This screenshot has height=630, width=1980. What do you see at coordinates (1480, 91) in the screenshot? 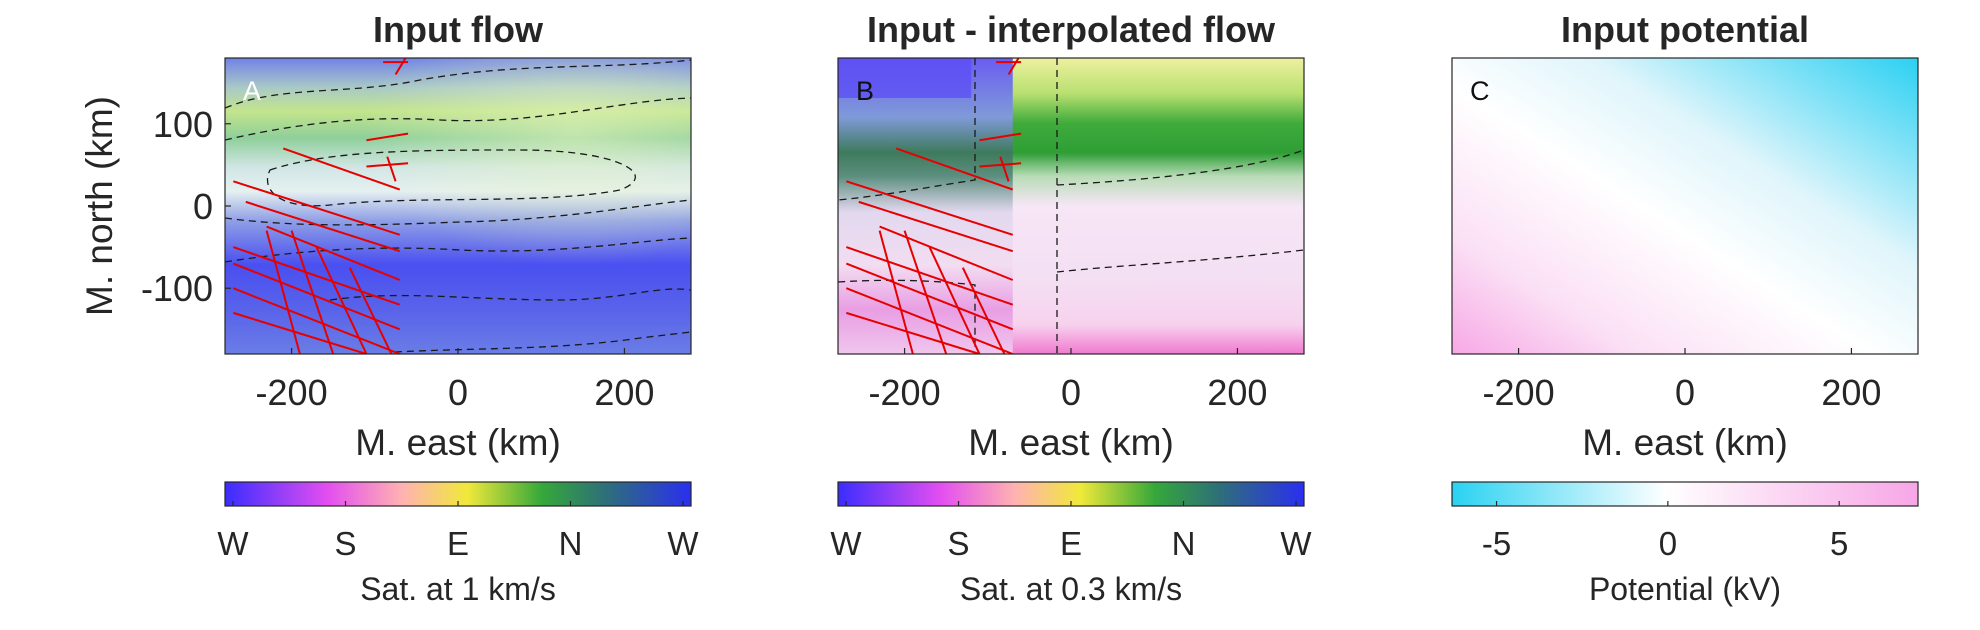
I see `panel-letter: C` at bounding box center [1480, 91].